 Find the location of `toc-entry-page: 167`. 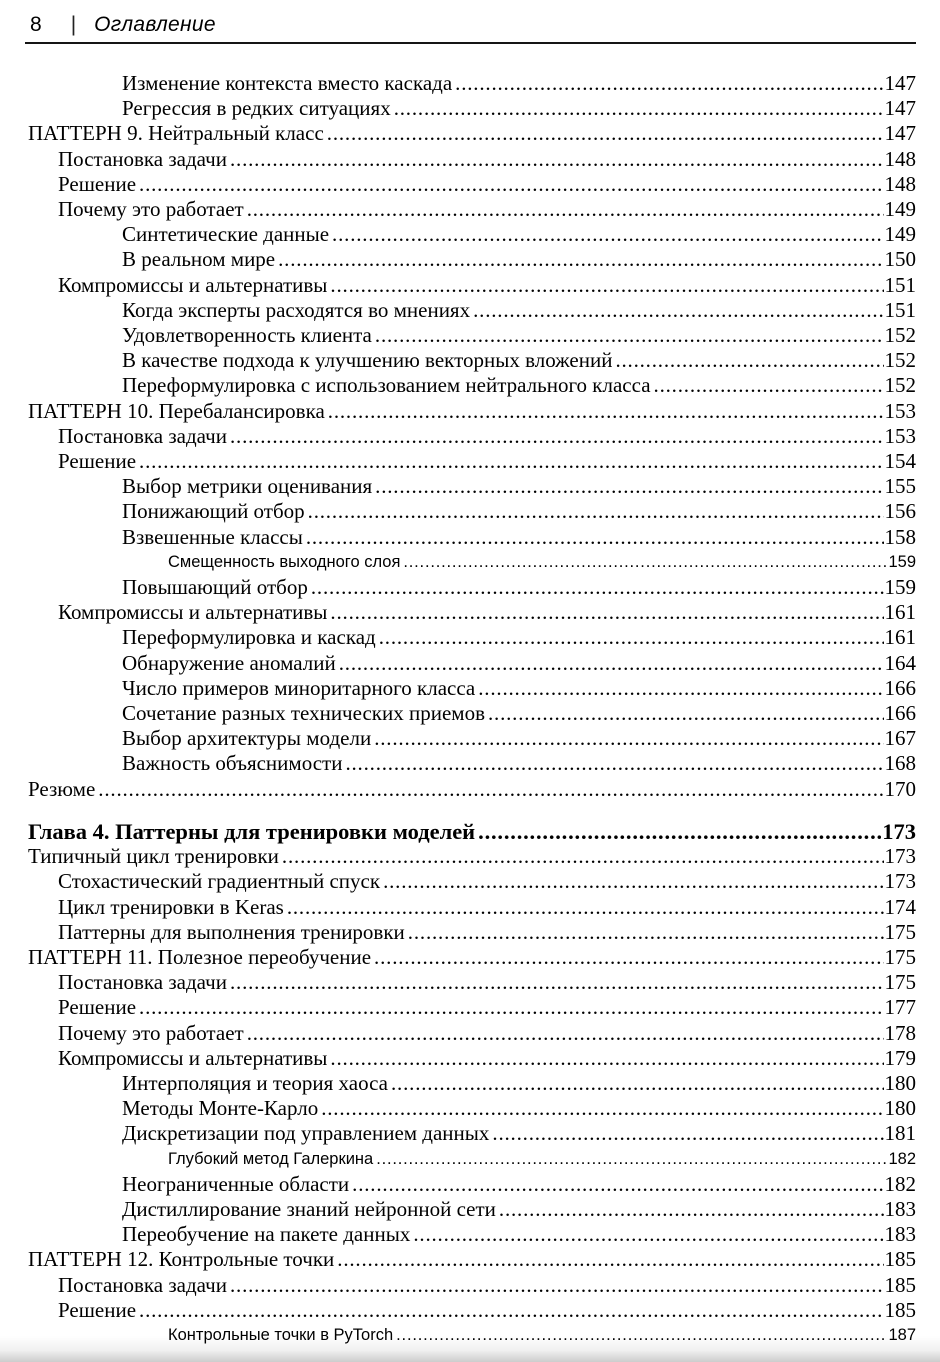

toc-entry-page: 167 is located at coordinates (900, 738).